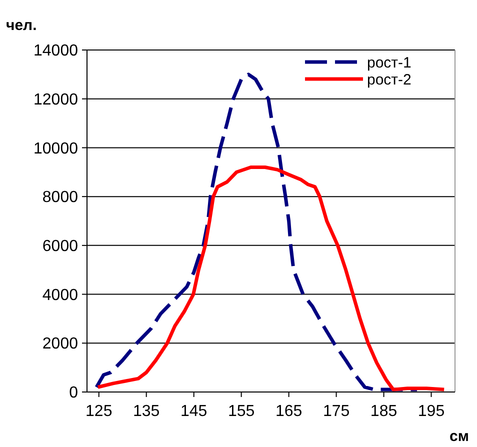 This screenshot has width=477, height=447. I want to click on x-tick-label: 125, so click(99, 411).